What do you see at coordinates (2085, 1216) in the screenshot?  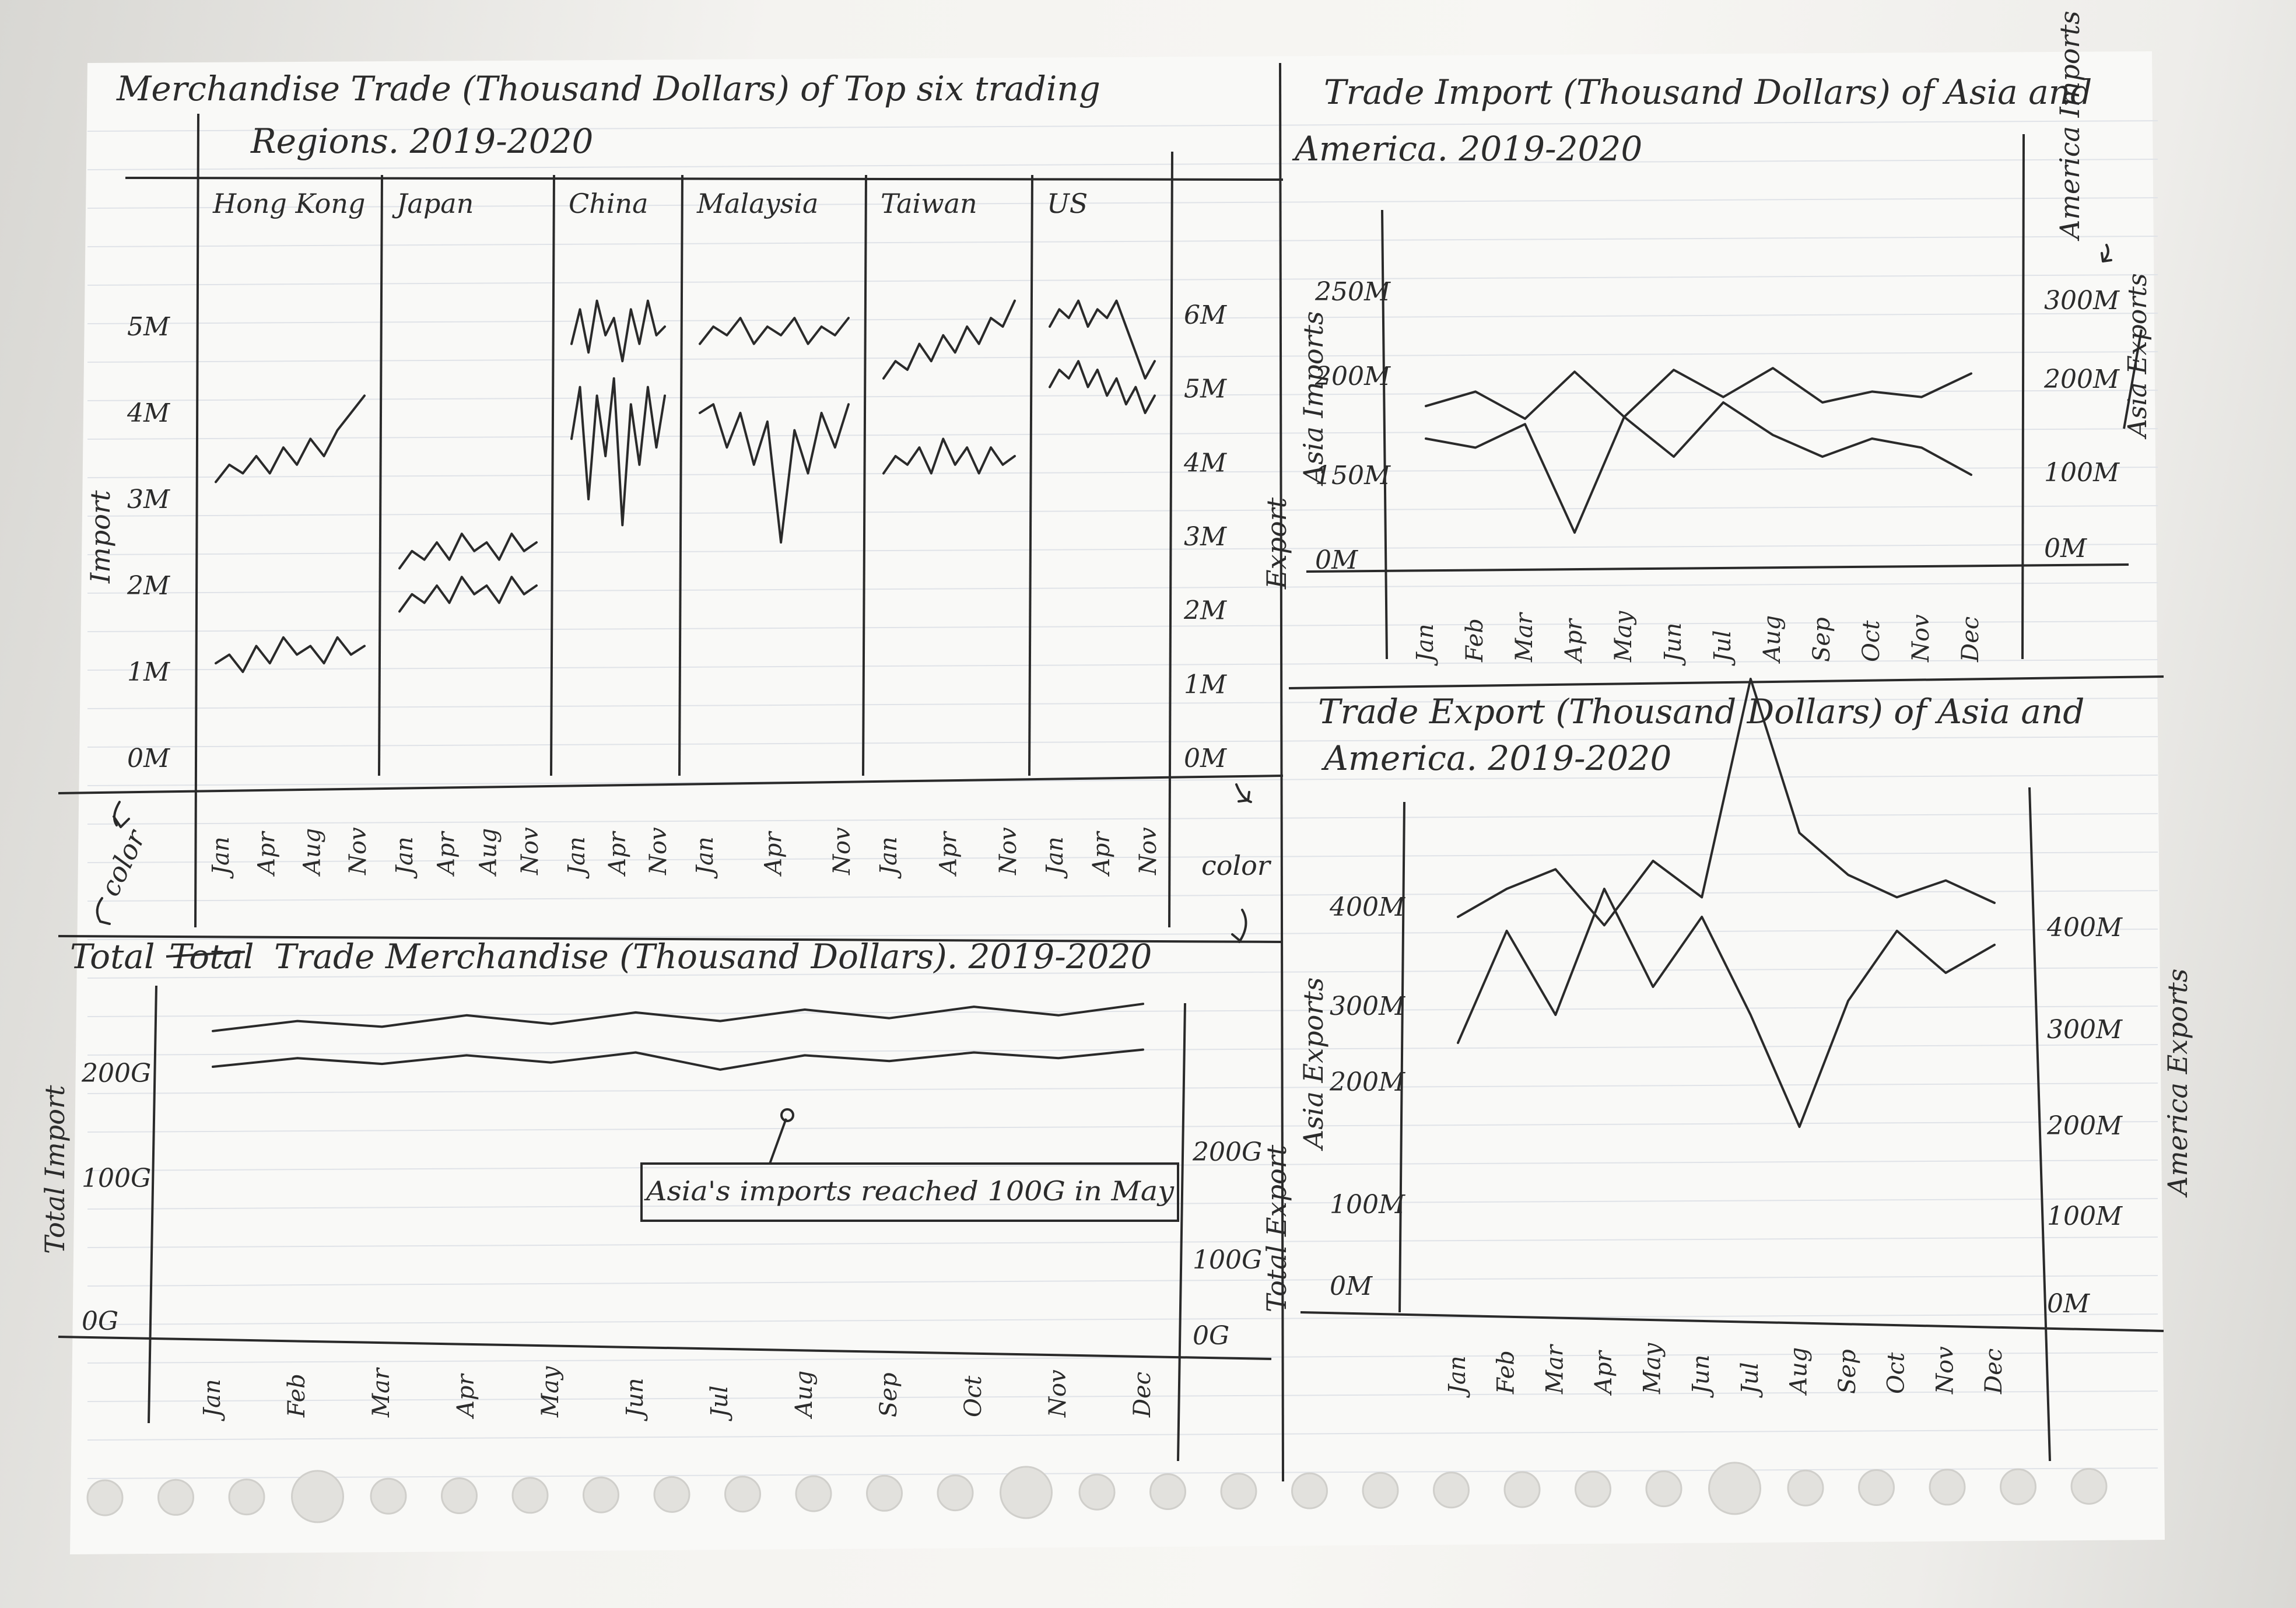 I see `chart4-y2tick: 100M` at bounding box center [2085, 1216].